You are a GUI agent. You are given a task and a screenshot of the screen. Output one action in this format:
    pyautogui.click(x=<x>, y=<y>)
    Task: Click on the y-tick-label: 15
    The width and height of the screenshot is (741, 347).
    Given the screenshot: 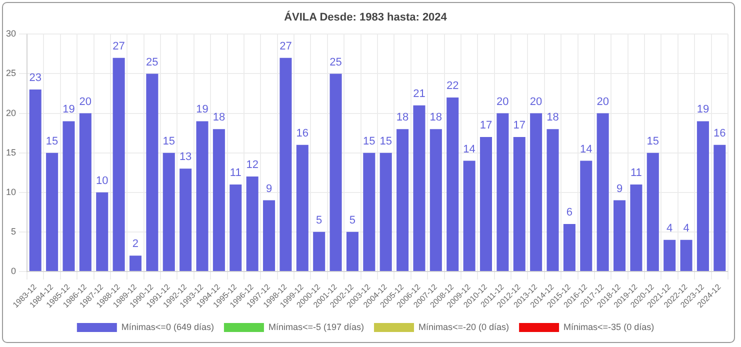 What is the action you would take?
    pyautogui.click(x=11, y=152)
    